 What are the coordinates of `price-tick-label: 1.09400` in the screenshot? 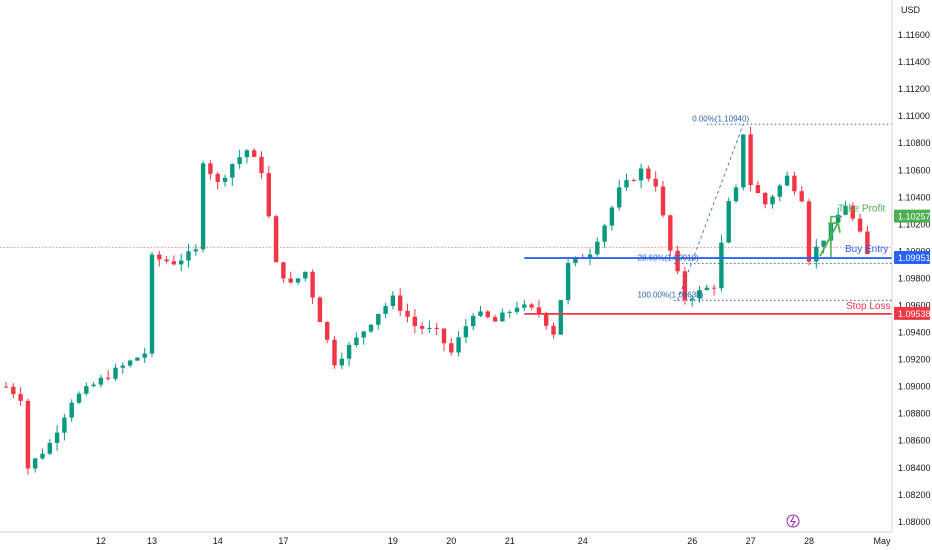 It's located at (914, 333).